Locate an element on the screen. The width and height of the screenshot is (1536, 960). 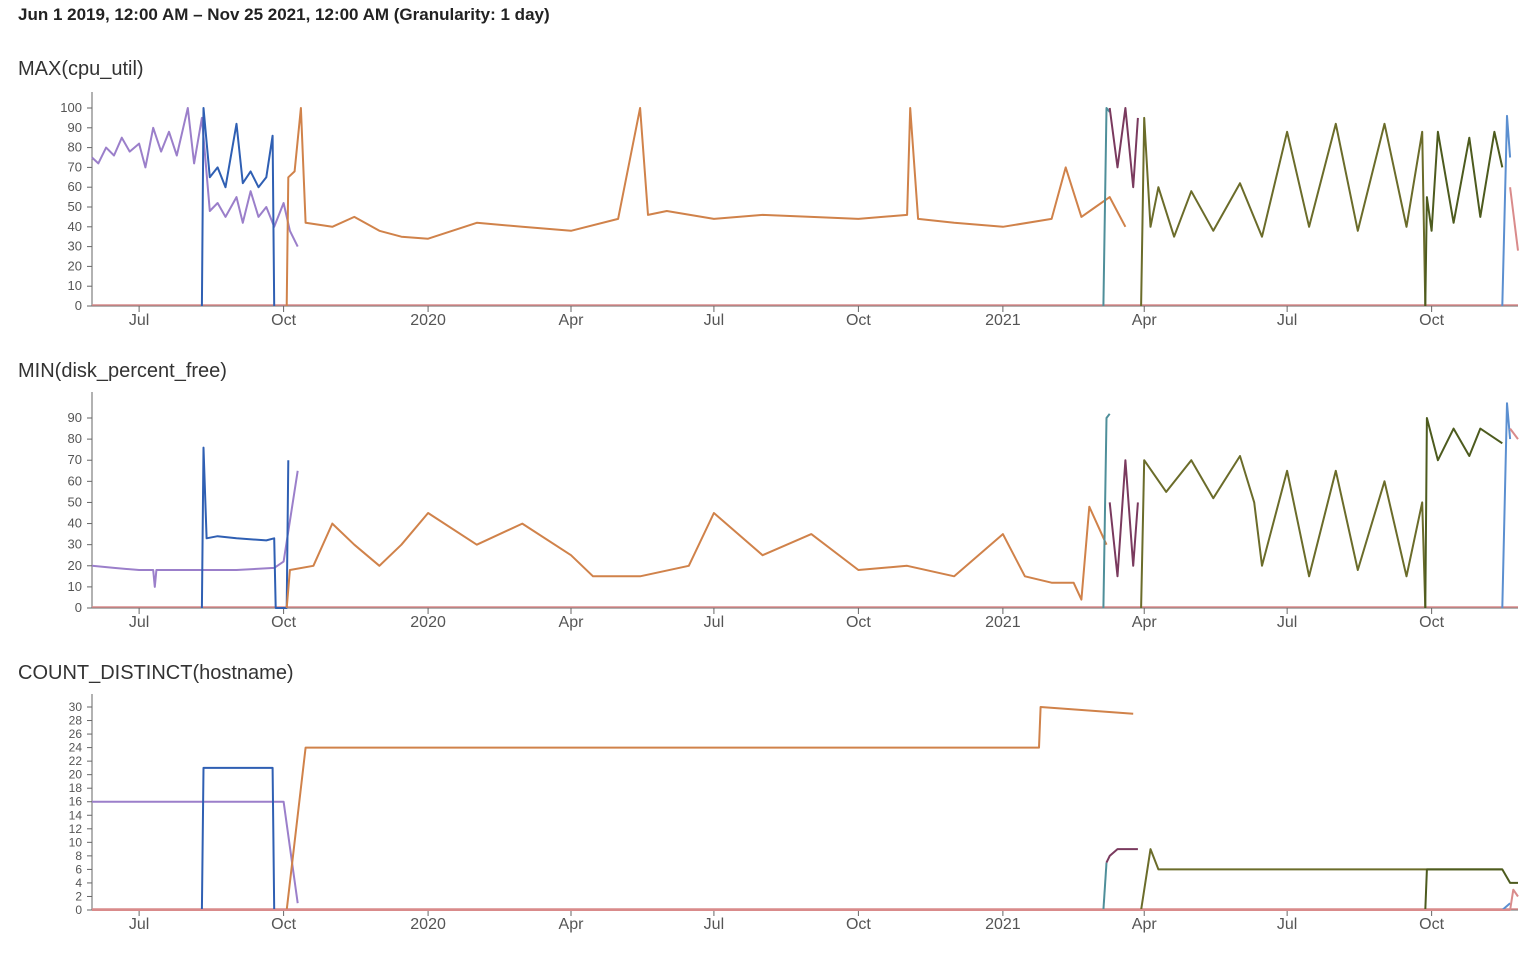
y-tick-label: 4 is located at coordinates (78, 883).